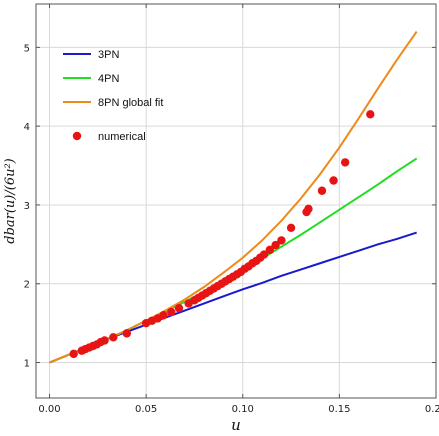 This screenshot has width=439, height=436. Describe the element at coordinates (27, 206) in the screenshot. I see `y-tick-label: 3` at that location.